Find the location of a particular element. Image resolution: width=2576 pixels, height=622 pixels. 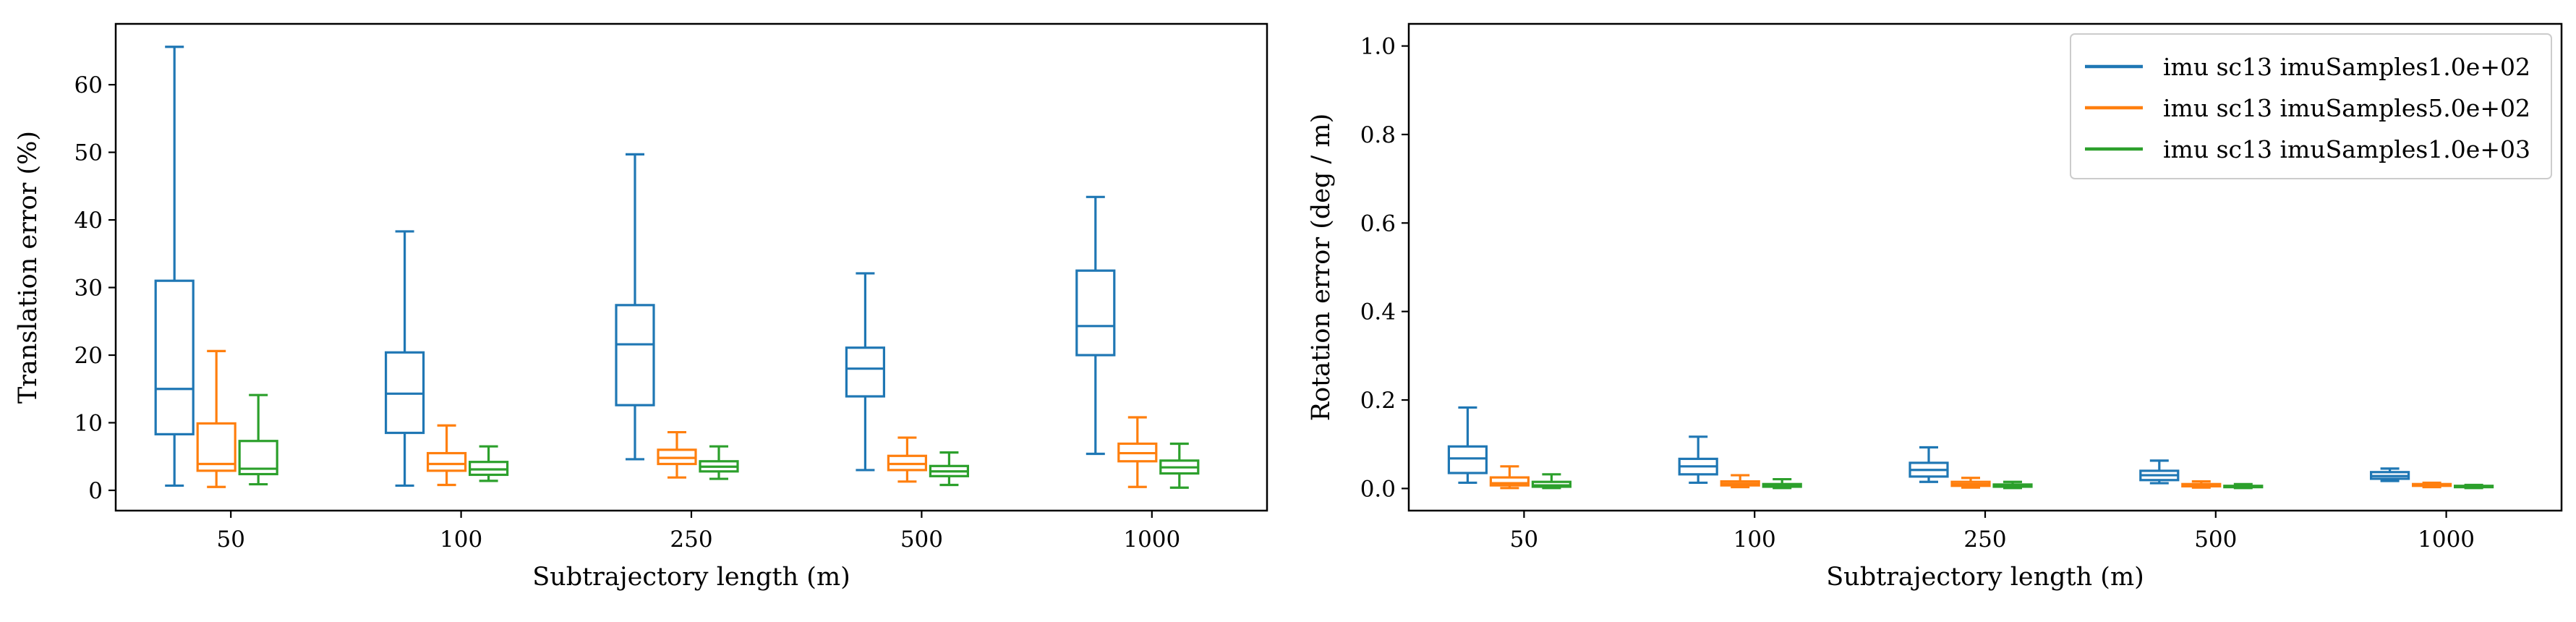

y-tick-label: 0.2 is located at coordinates (1378, 401).